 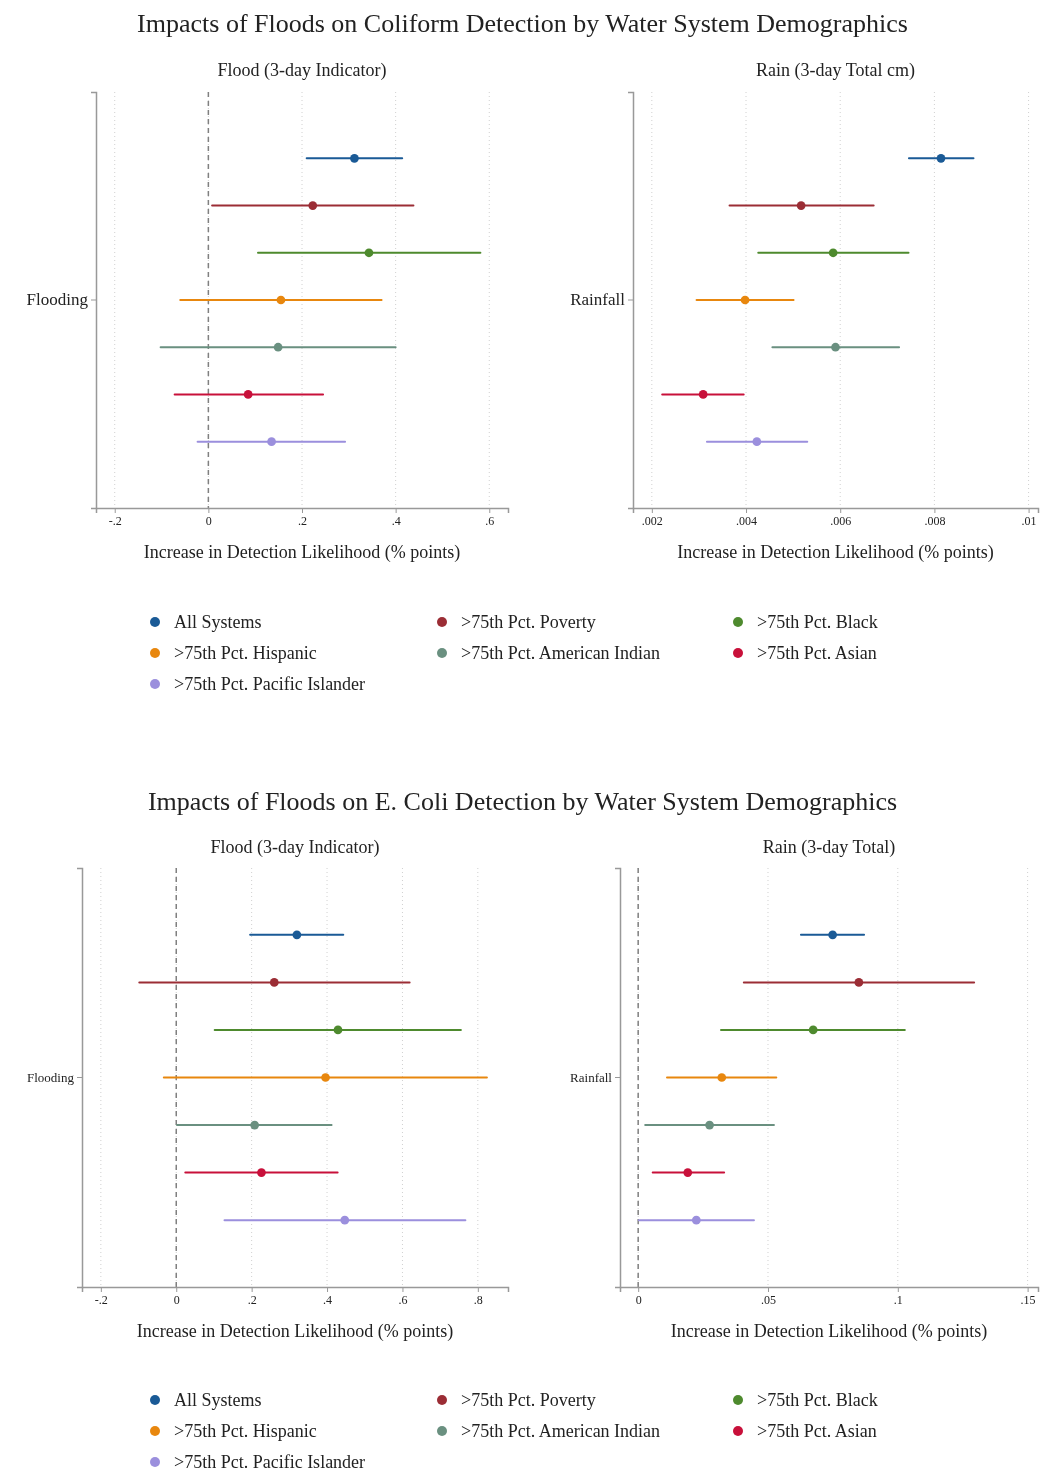 What do you see at coordinates (935, 520) in the screenshot?
I see `x-tick-label: .008` at bounding box center [935, 520].